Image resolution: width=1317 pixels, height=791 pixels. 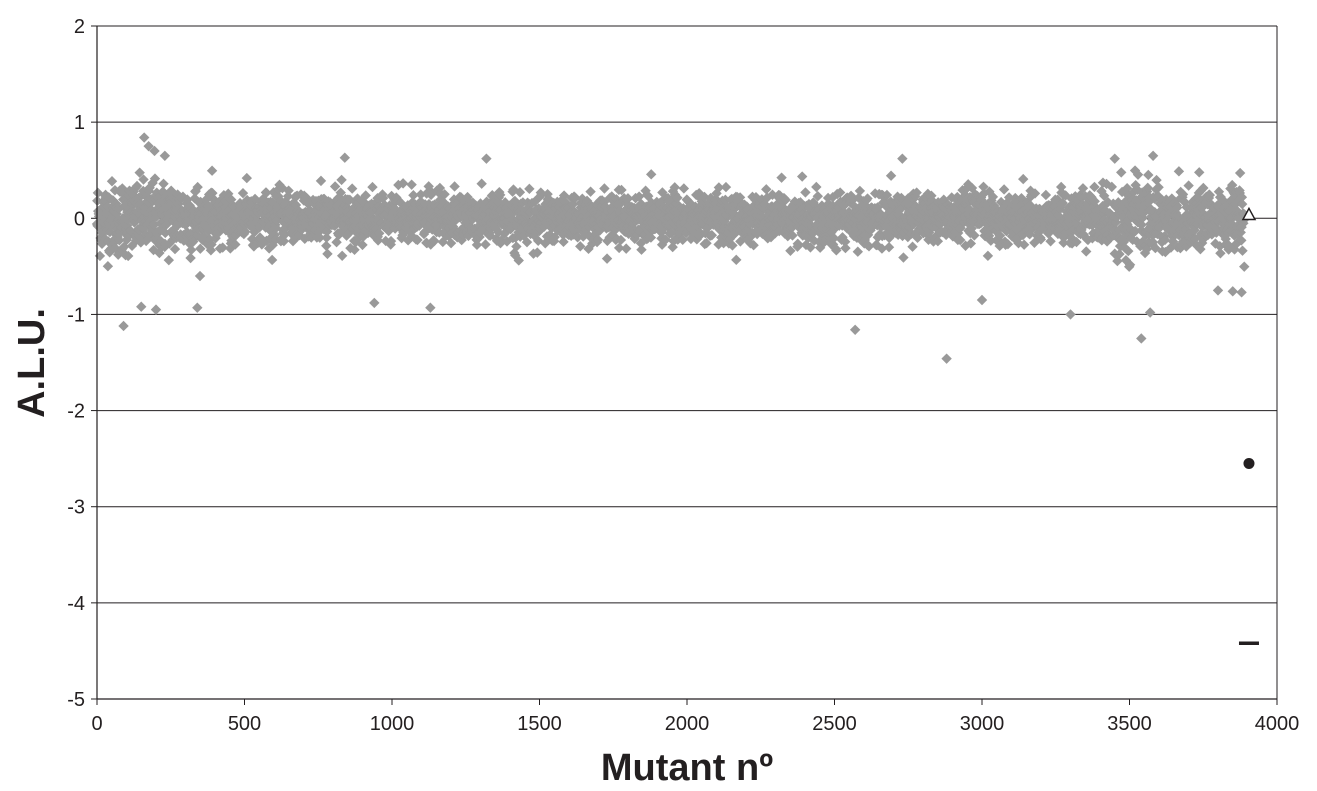 I want to click on x-tick-label: 1500, so click(x=539, y=724).